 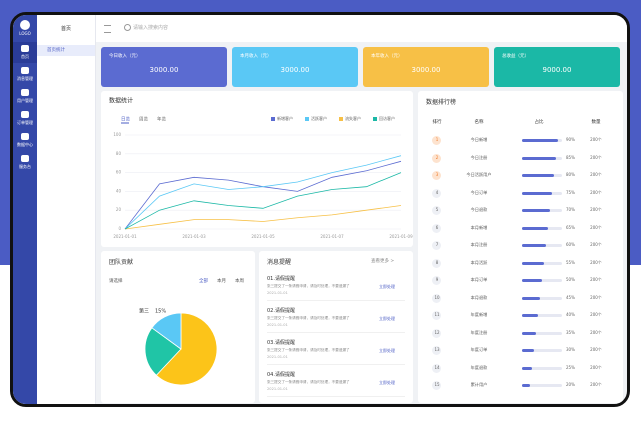 I want to click on menu-toggle, so click(x=107, y=29).